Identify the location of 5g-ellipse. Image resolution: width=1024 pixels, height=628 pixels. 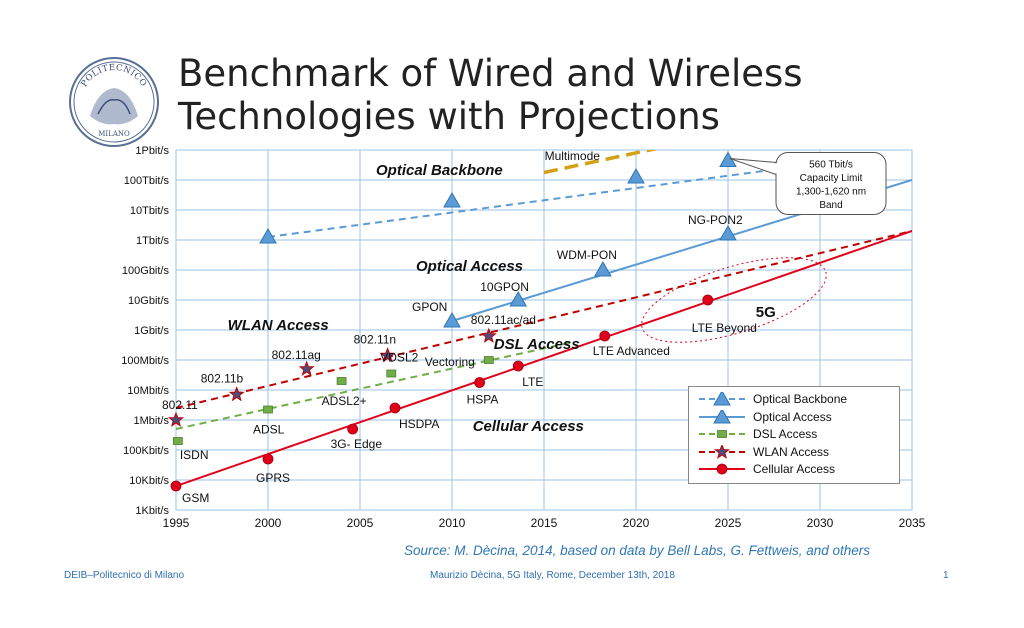
(734, 300).